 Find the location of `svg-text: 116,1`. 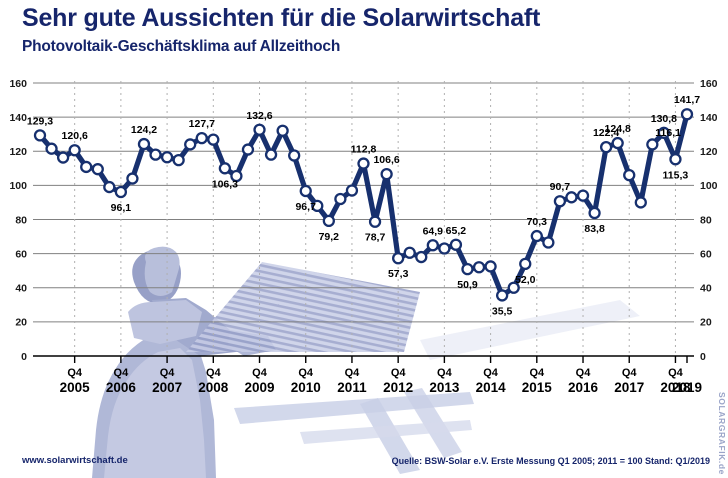

svg-text: 116,1 is located at coordinates (668, 133).